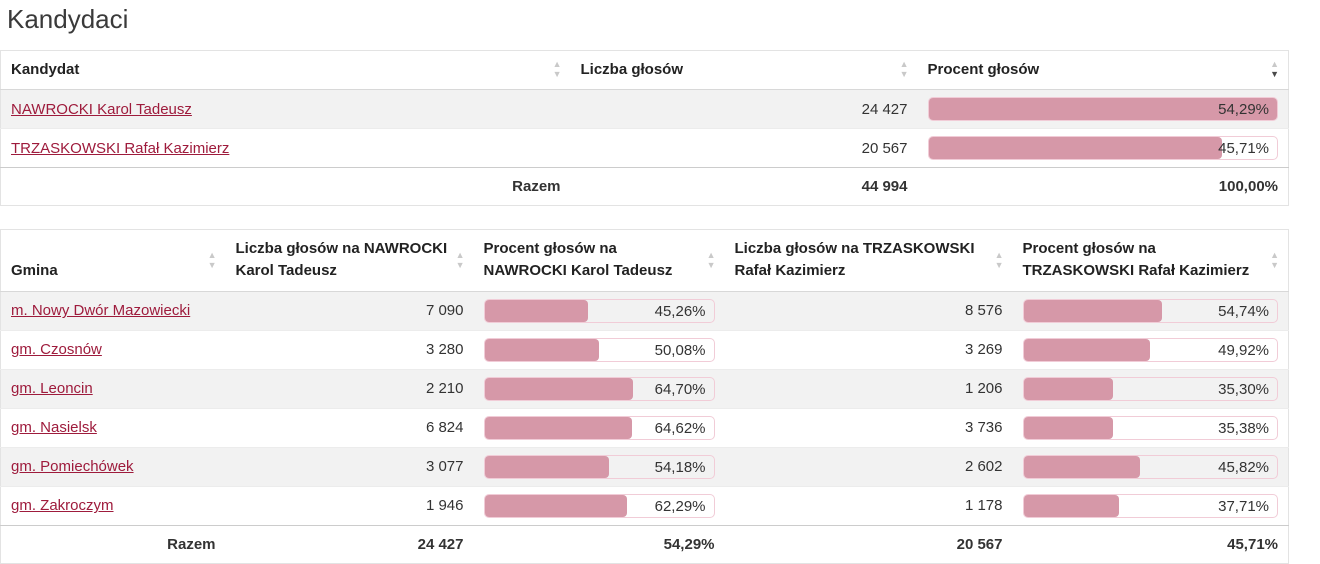 This screenshot has width=1320, height=564. Describe the element at coordinates (349, 505) in the screenshot. I see `votes-nawrocki-cell: 1 946` at that location.